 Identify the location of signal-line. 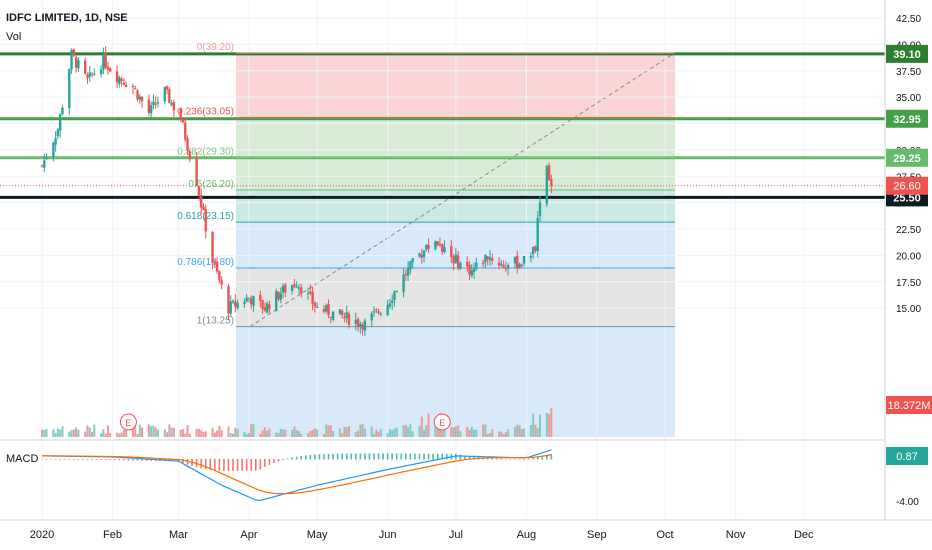
(297, 474).